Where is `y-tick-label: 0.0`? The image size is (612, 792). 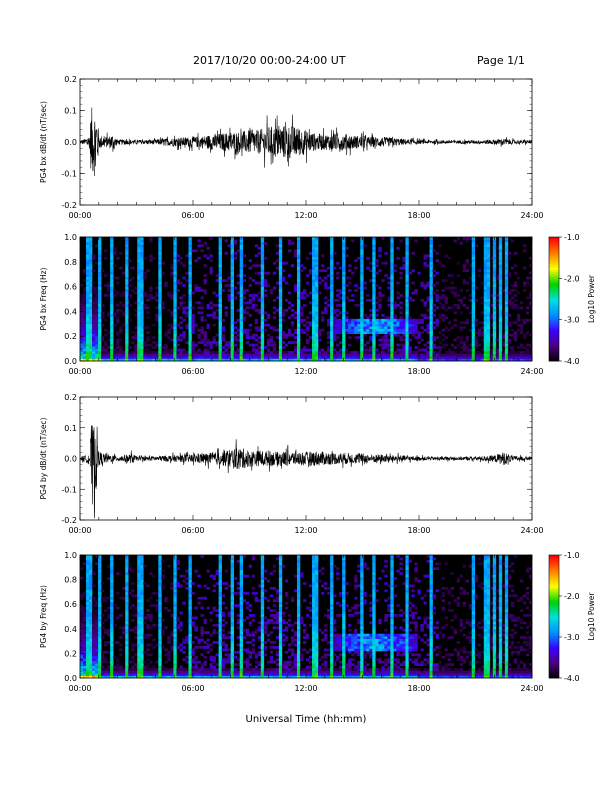
y-tick-label: 0.0 is located at coordinates (70, 361).